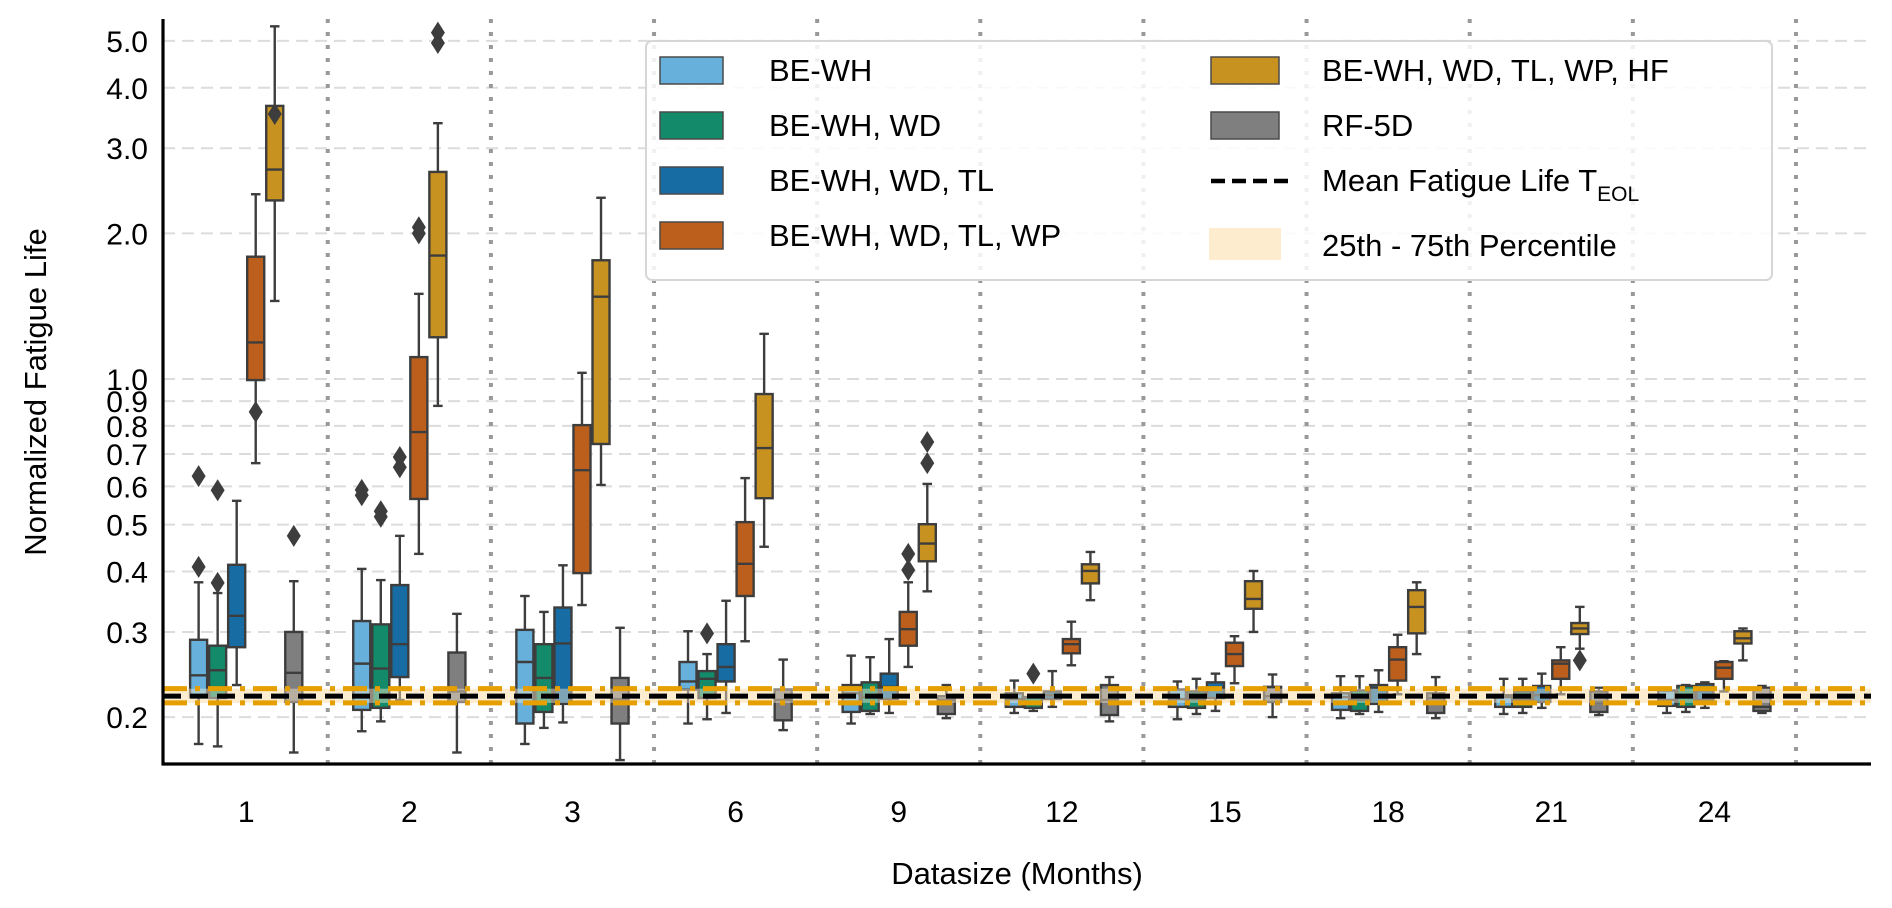 The height and width of the screenshot is (908, 1892). I want to click on legend-label-mean-fatigue-life: Mean Fatigue Life TEOL, so click(1480, 184).